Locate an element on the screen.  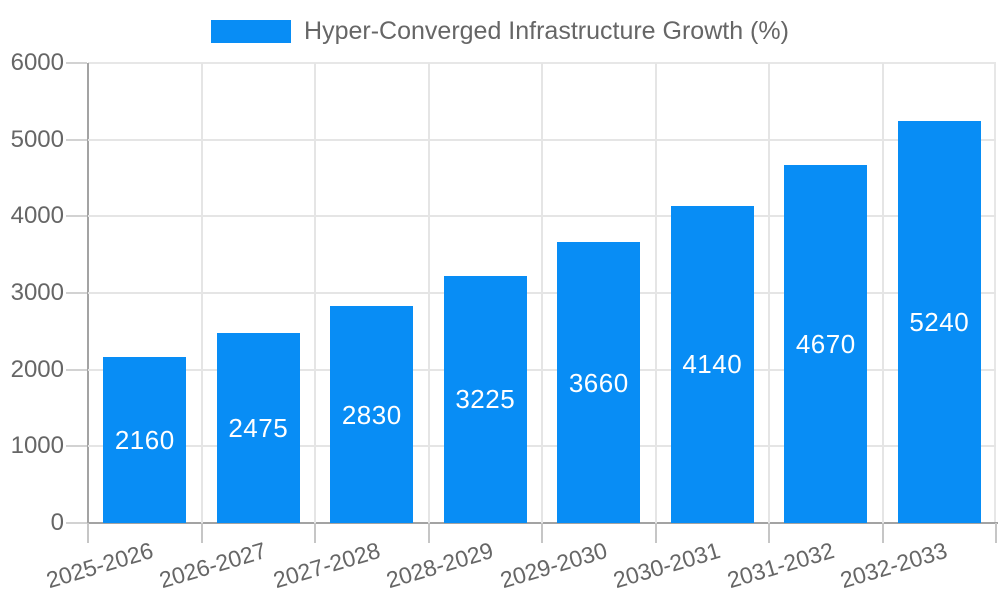
bar: 3225 is located at coordinates (485, 399).